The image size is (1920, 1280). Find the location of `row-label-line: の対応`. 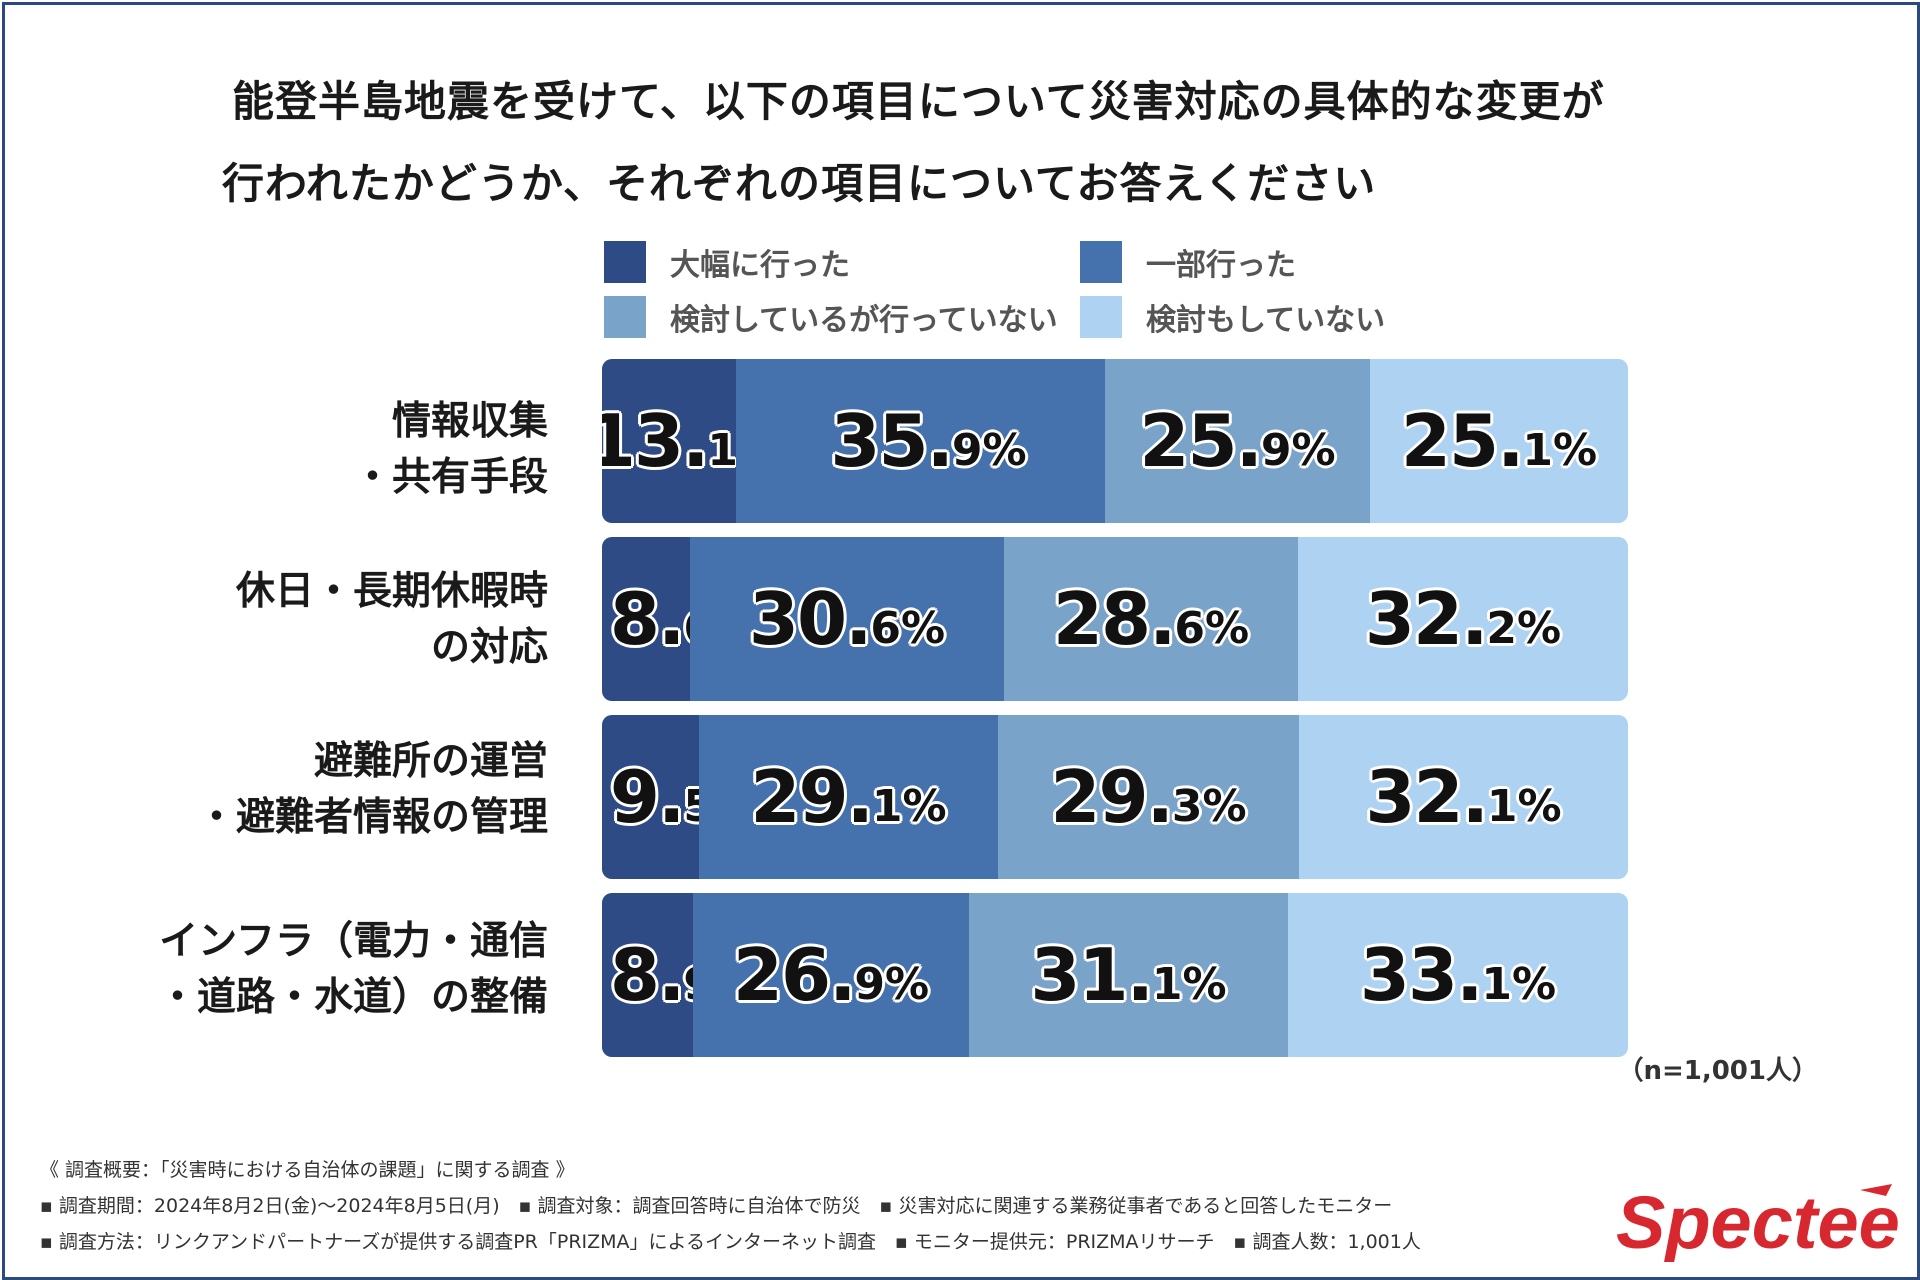

row-label-line: の対応 is located at coordinates (489, 647).